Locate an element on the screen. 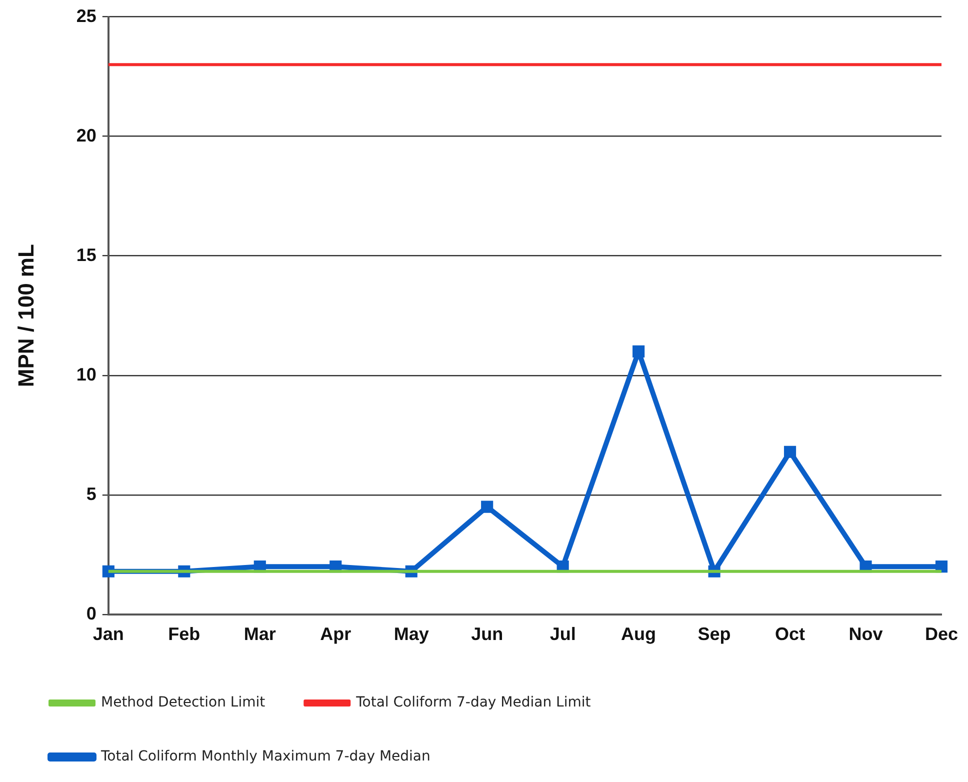 This screenshot has height=782, width=968. y-axis-title: MPN / 100 mL is located at coordinates (25, 316).